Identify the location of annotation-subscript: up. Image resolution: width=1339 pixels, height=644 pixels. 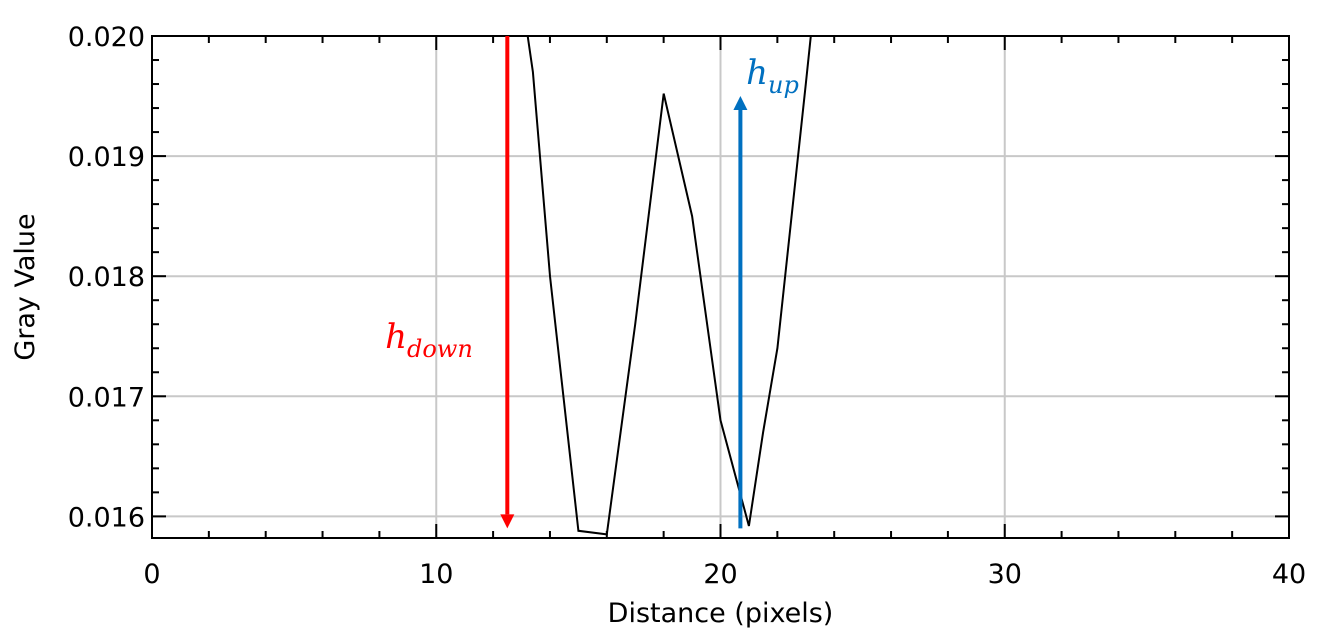
(783, 85).